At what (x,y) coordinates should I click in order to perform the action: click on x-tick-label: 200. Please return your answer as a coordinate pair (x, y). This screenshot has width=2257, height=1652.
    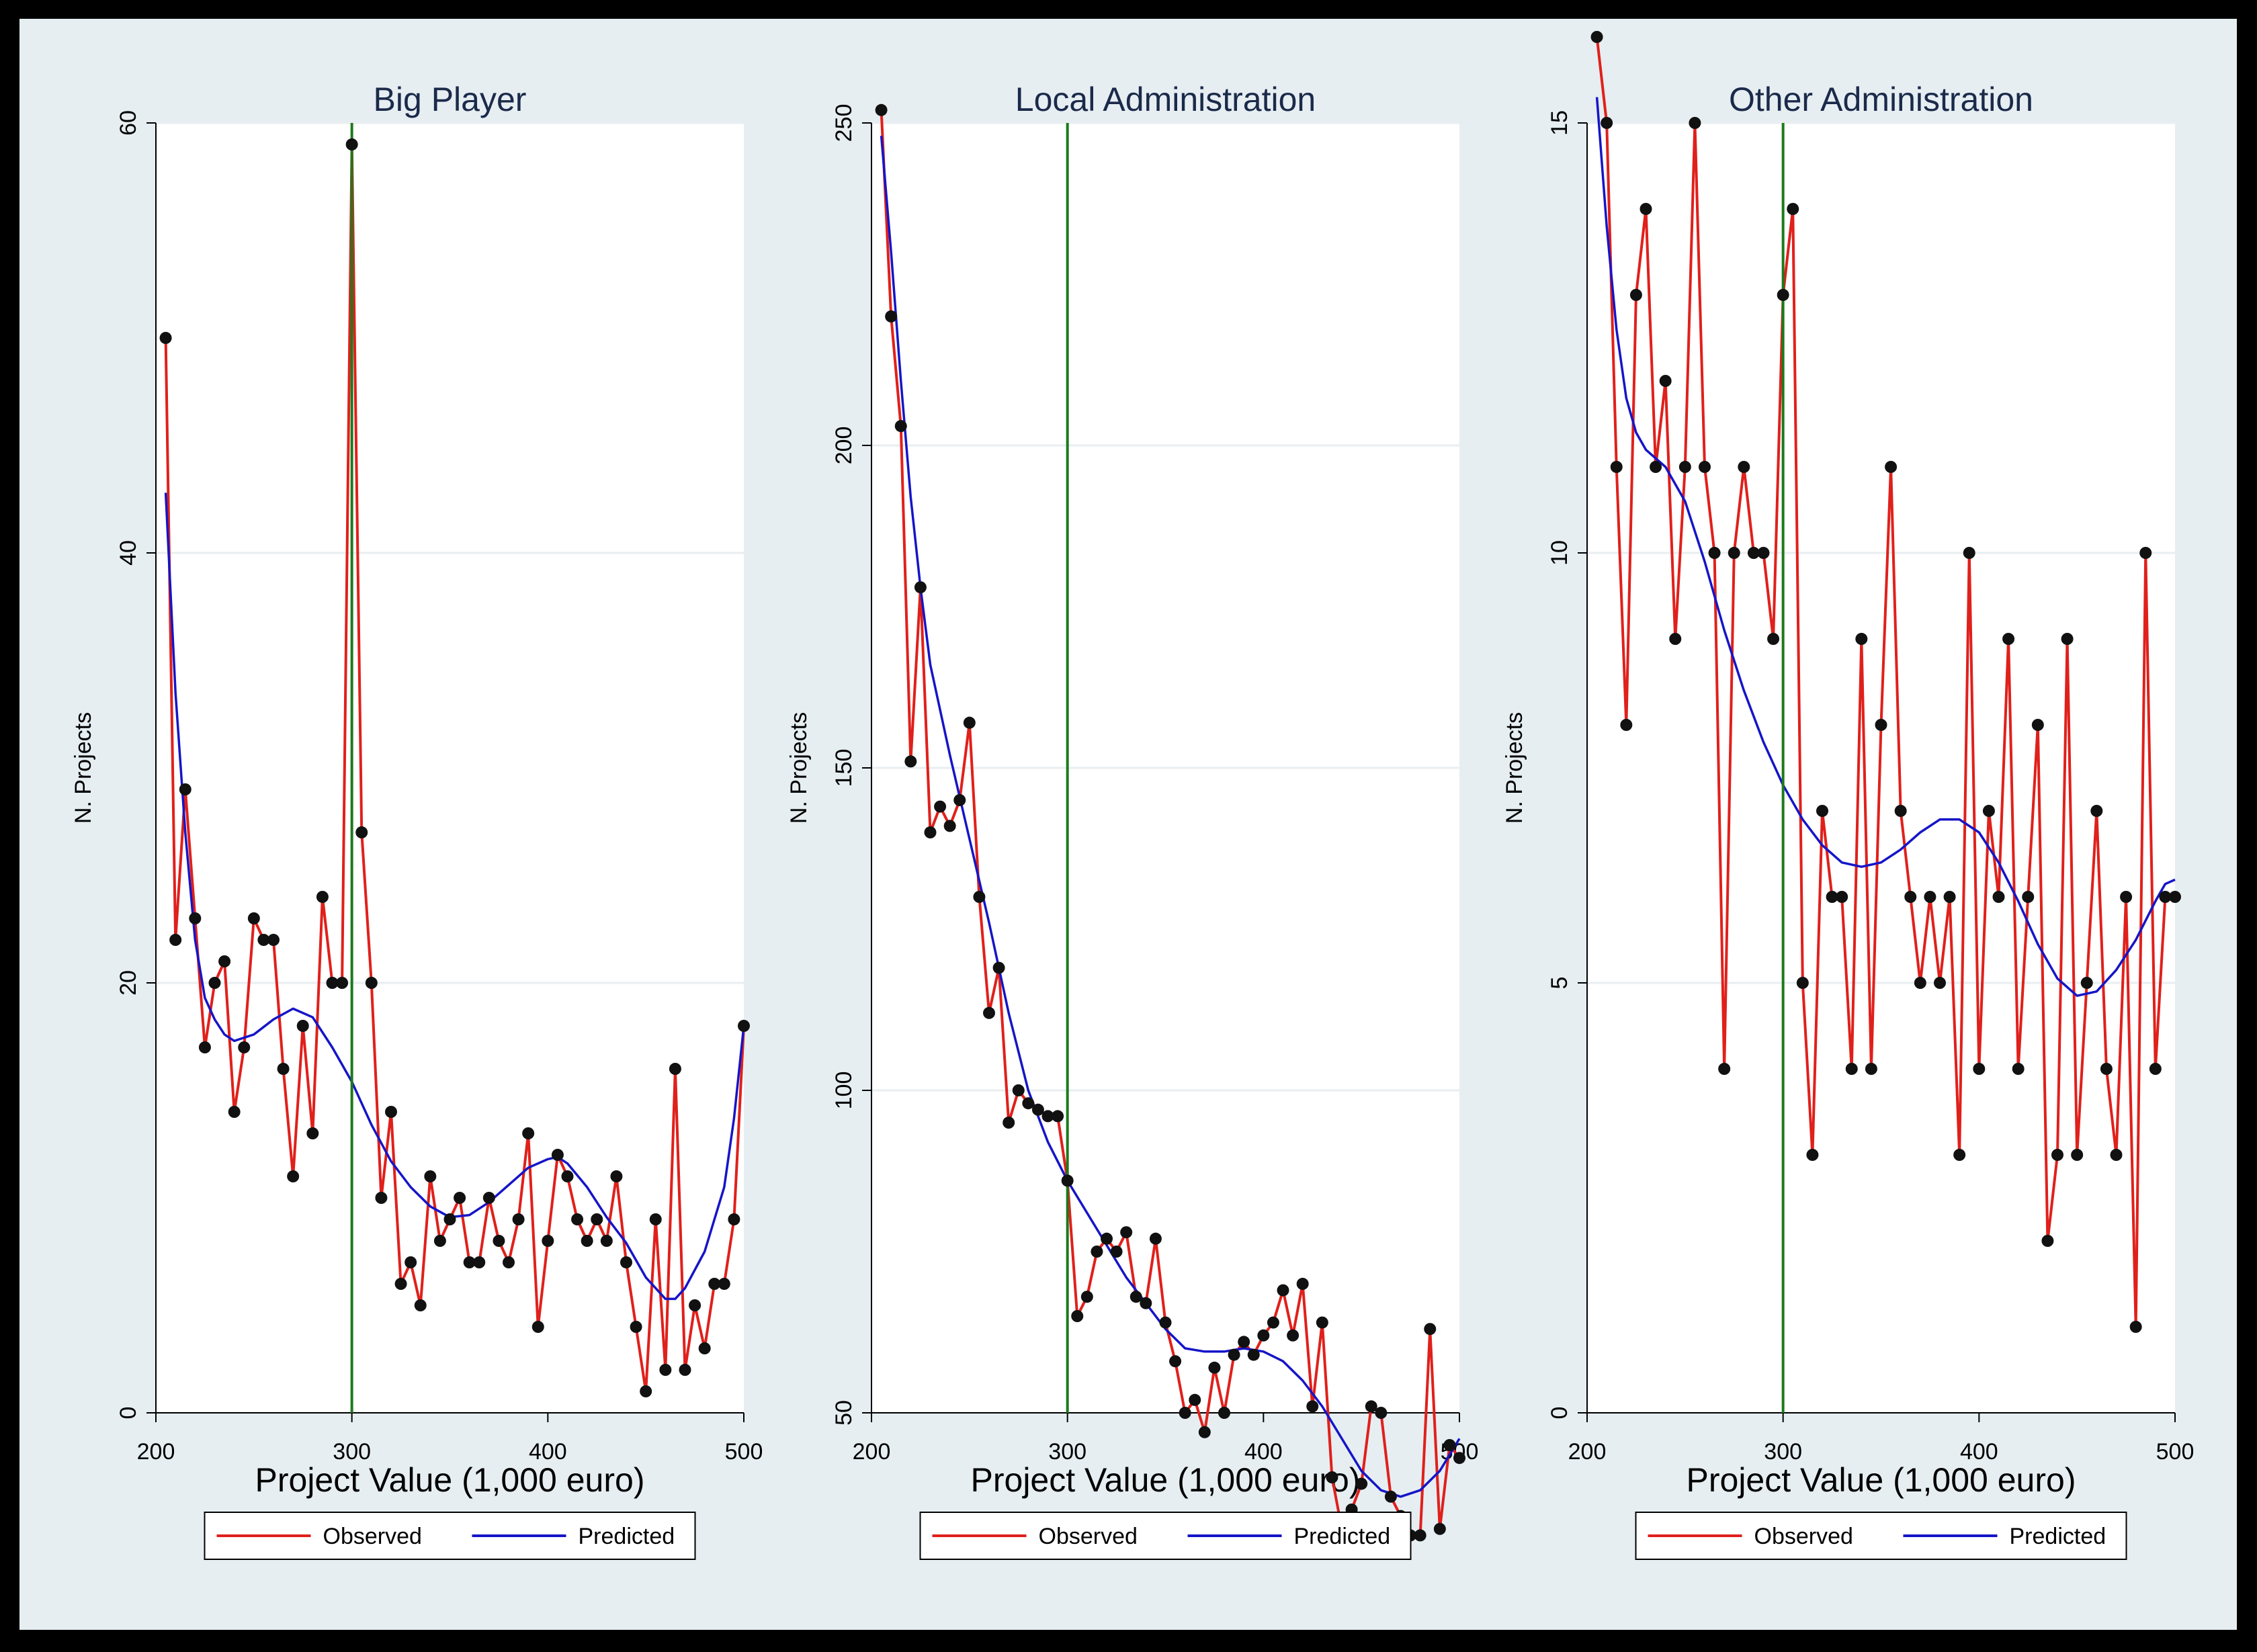
    Looking at the image, I should click on (1587, 1452).